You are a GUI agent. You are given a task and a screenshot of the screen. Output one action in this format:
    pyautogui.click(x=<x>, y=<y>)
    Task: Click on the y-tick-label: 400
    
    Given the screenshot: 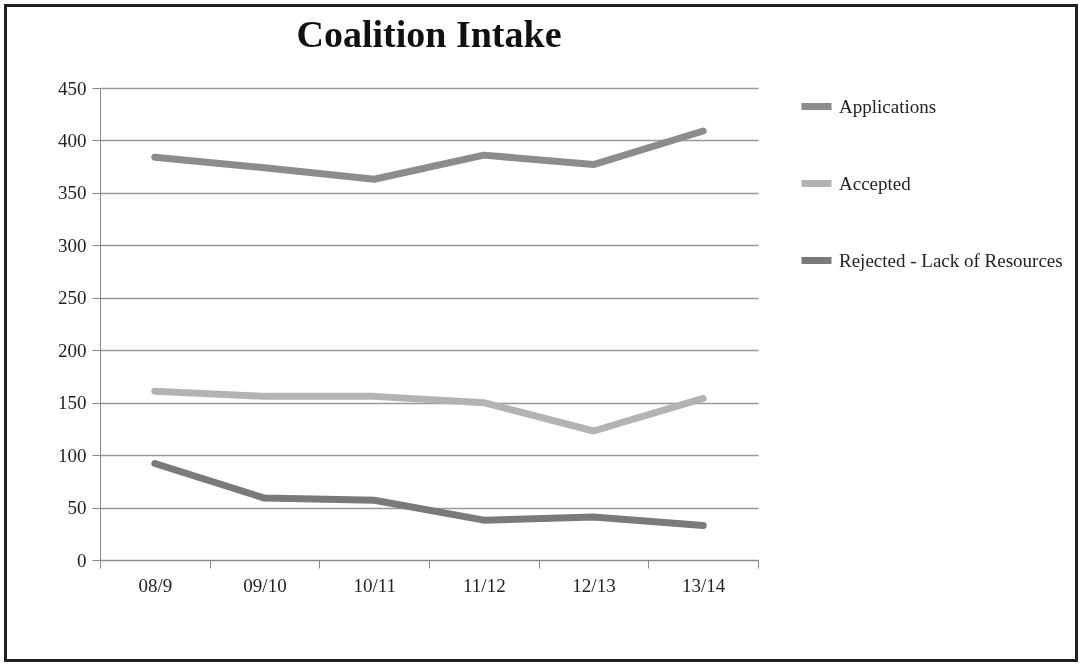 What is the action you would take?
    pyautogui.click(x=72, y=140)
    